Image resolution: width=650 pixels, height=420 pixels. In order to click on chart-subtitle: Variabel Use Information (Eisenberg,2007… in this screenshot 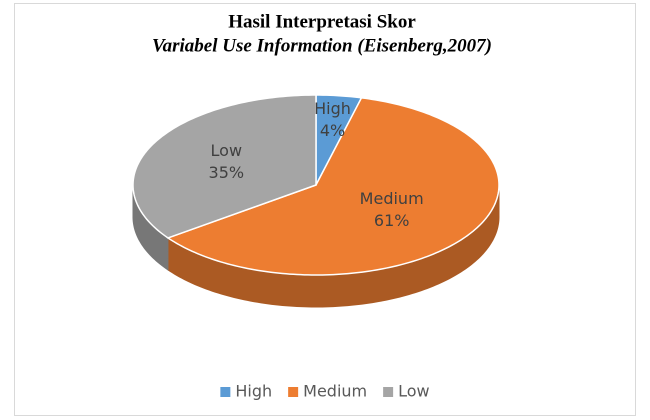, I will do `click(322, 45)`.